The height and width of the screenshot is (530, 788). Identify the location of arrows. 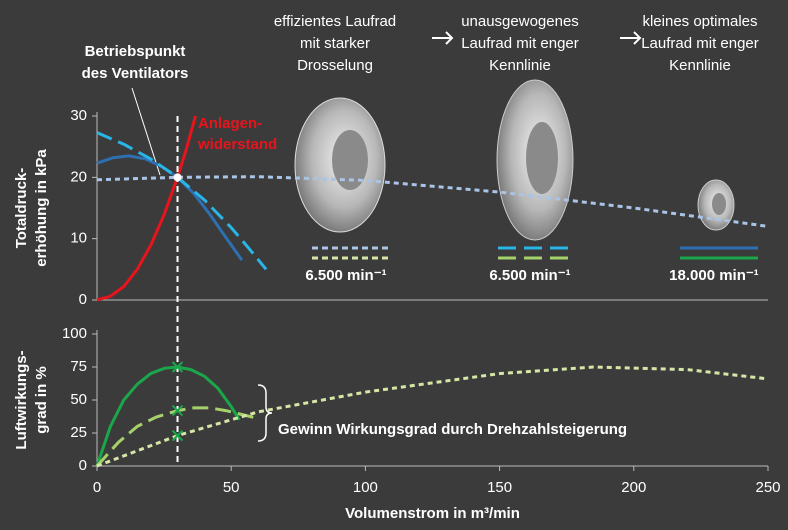
(537, 38).